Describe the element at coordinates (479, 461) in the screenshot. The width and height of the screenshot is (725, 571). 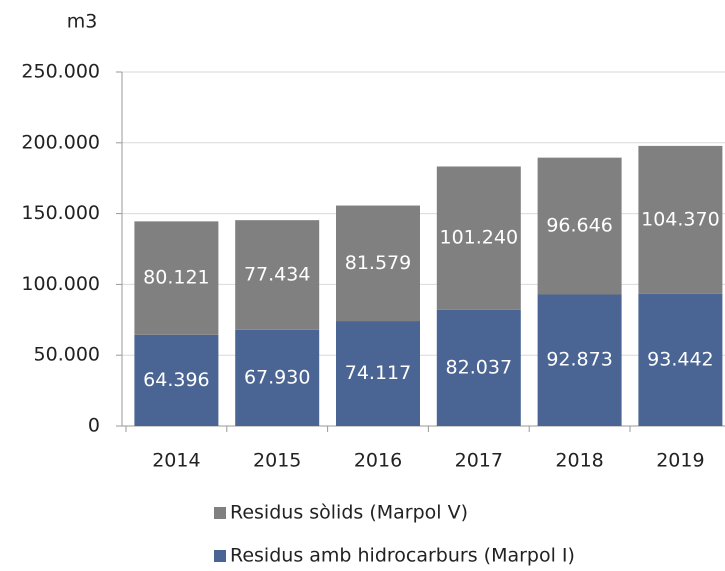
I see `x-tick-label: 2017` at that location.